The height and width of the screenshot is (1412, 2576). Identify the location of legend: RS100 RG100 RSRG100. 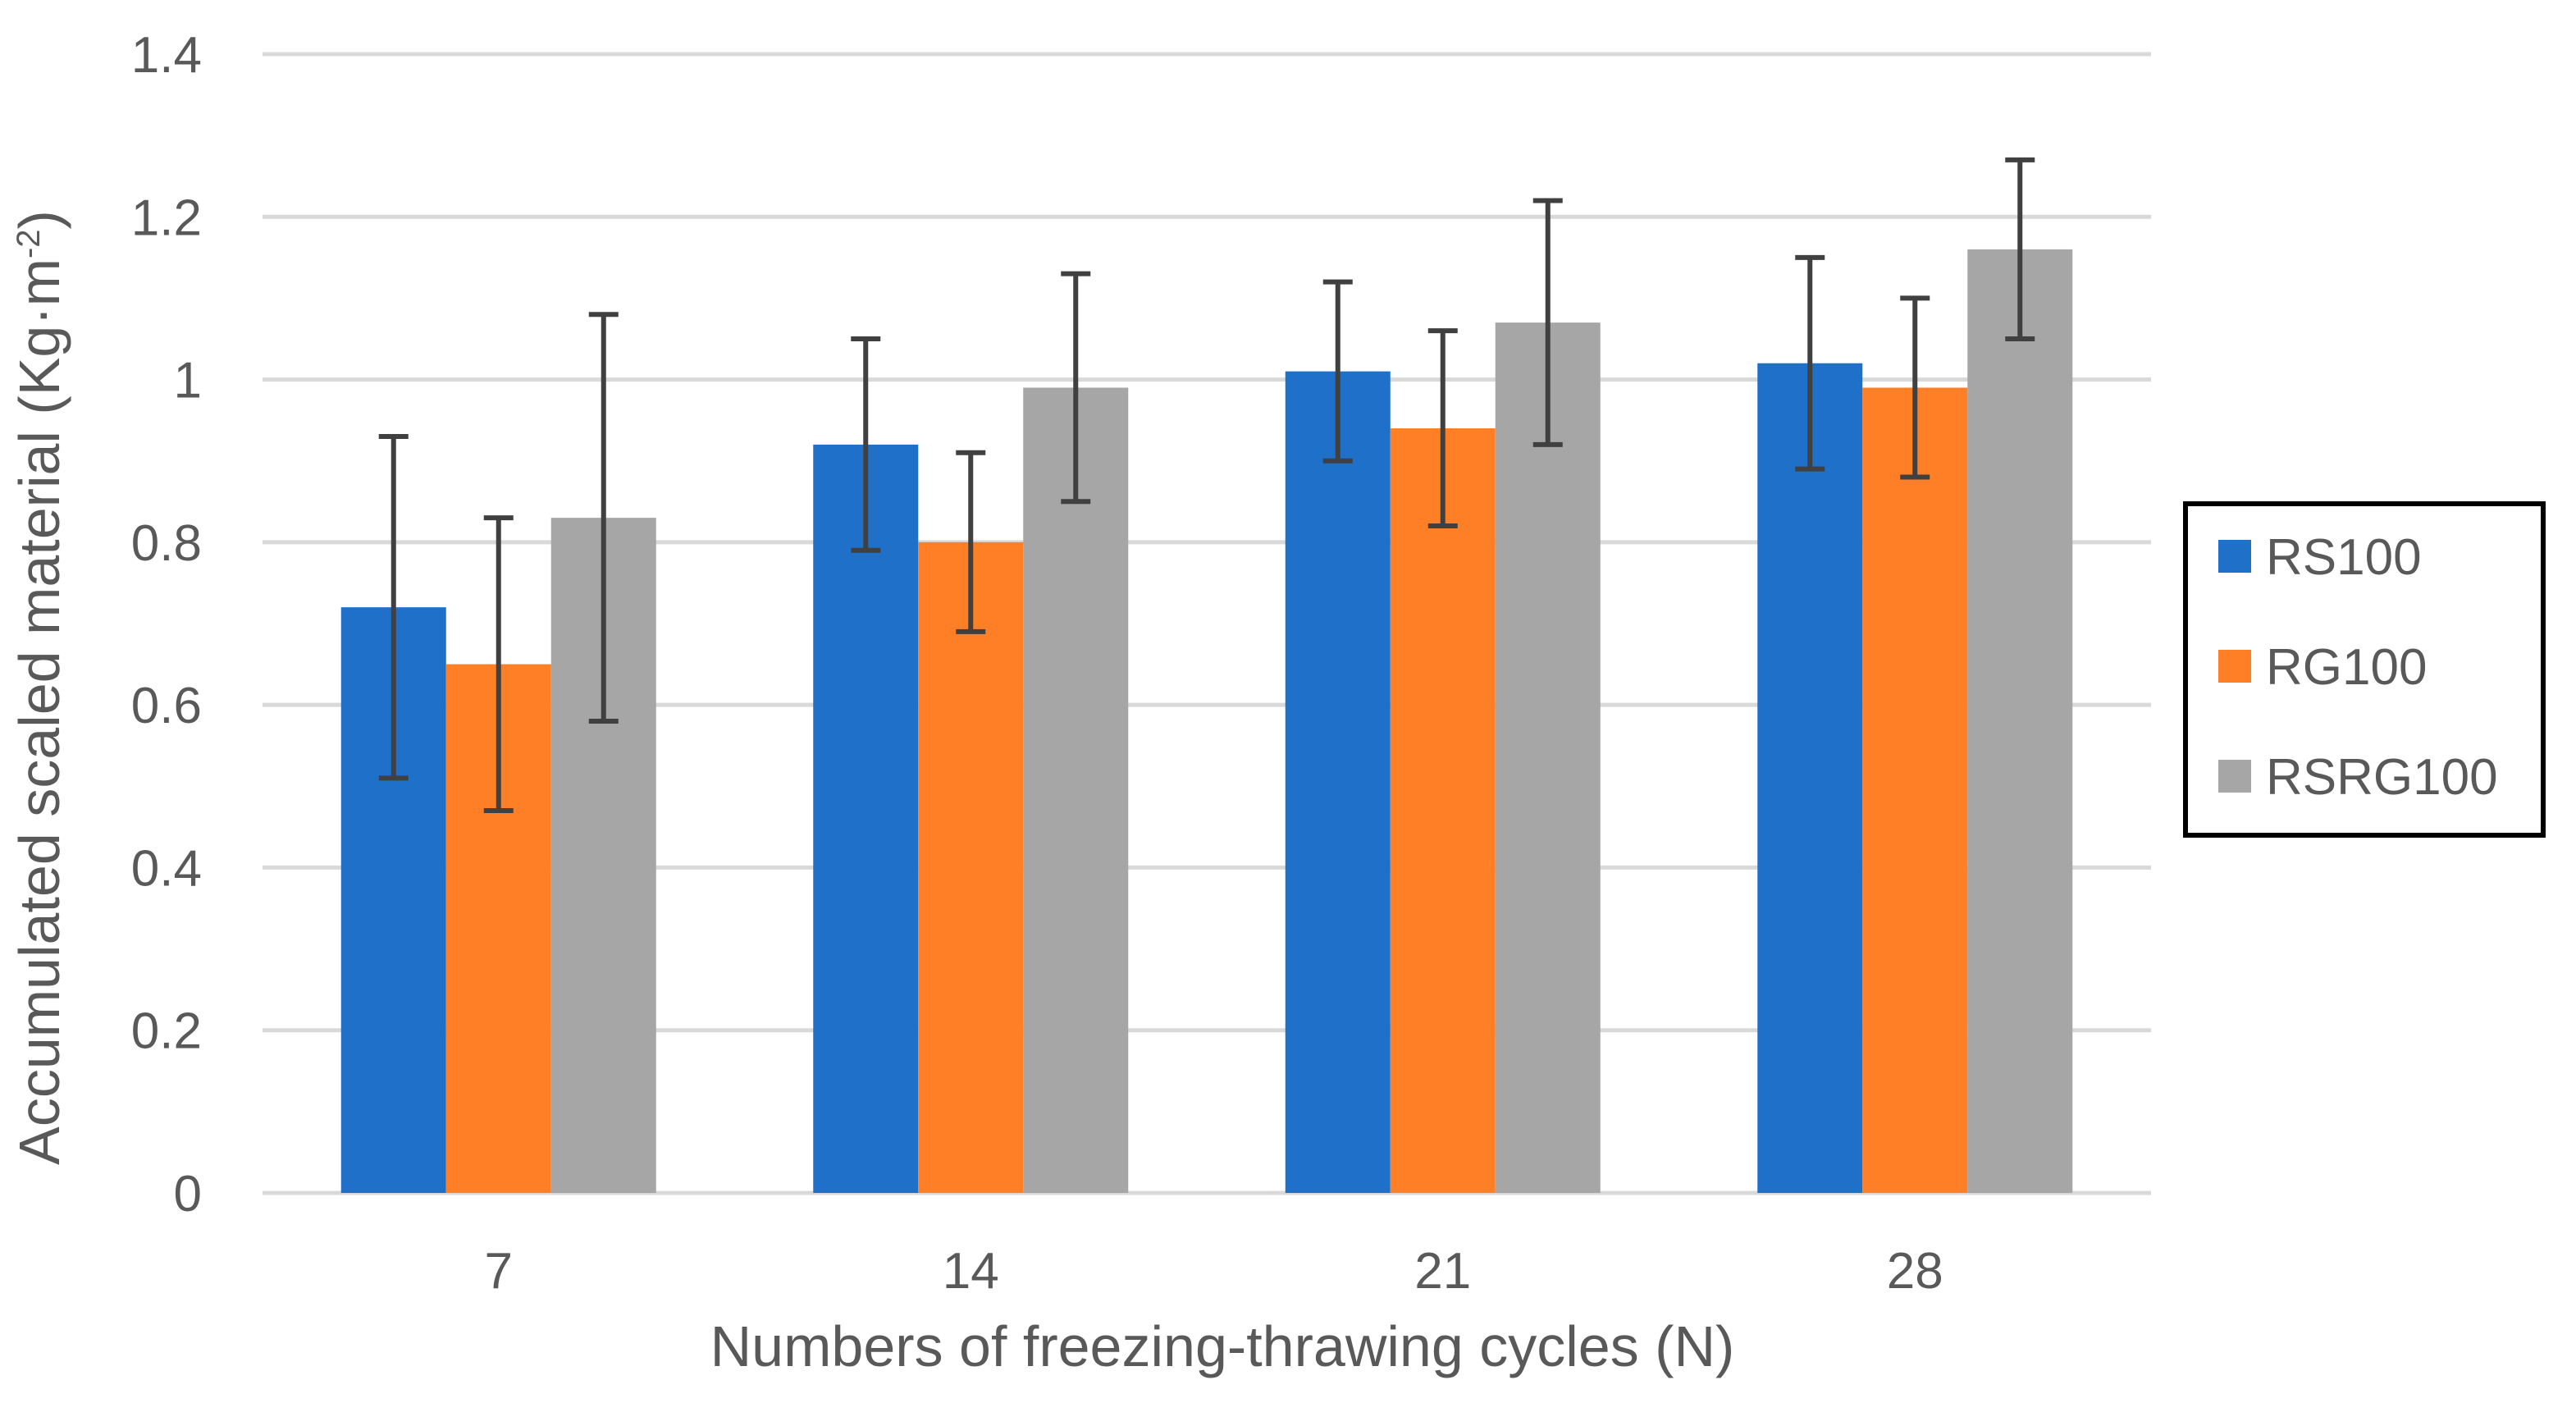
(2365, 669).